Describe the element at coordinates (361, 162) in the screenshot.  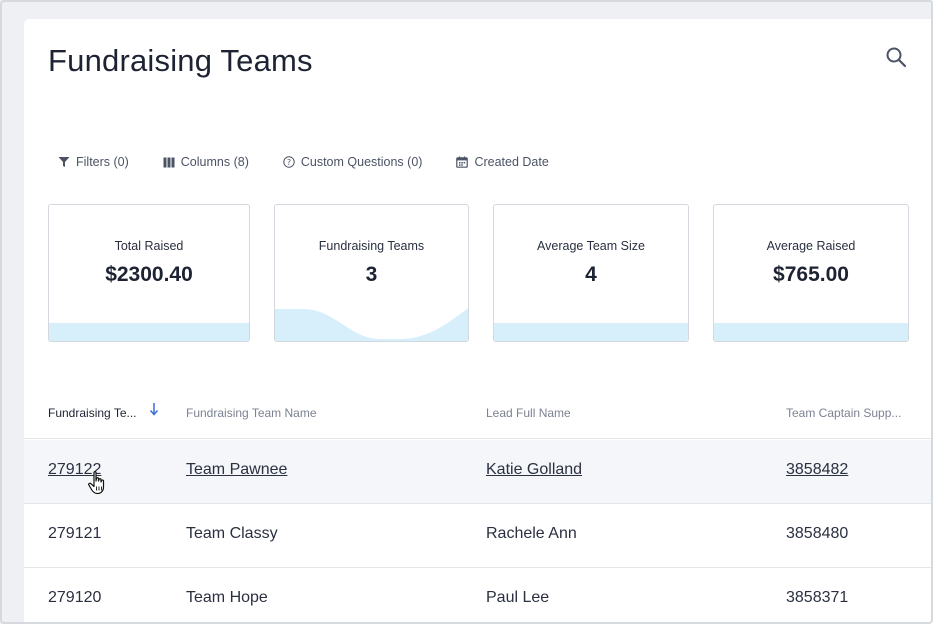
I see `custom-questions-label: Custom Questions (0)` at that location.